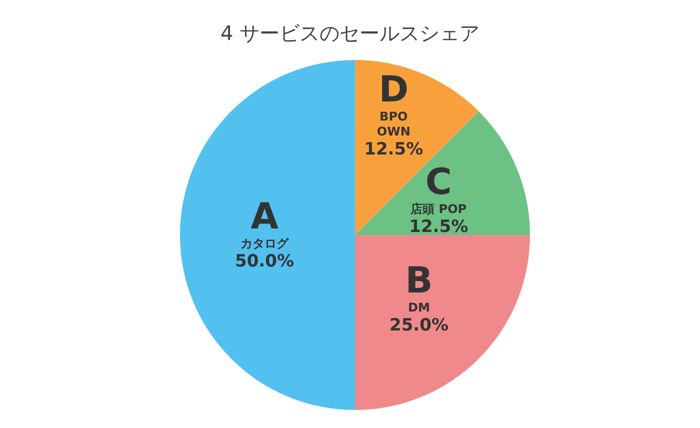 This screenshot has height=428, width=700. I want to click on data-label: 25.0%, so click(419, 325).